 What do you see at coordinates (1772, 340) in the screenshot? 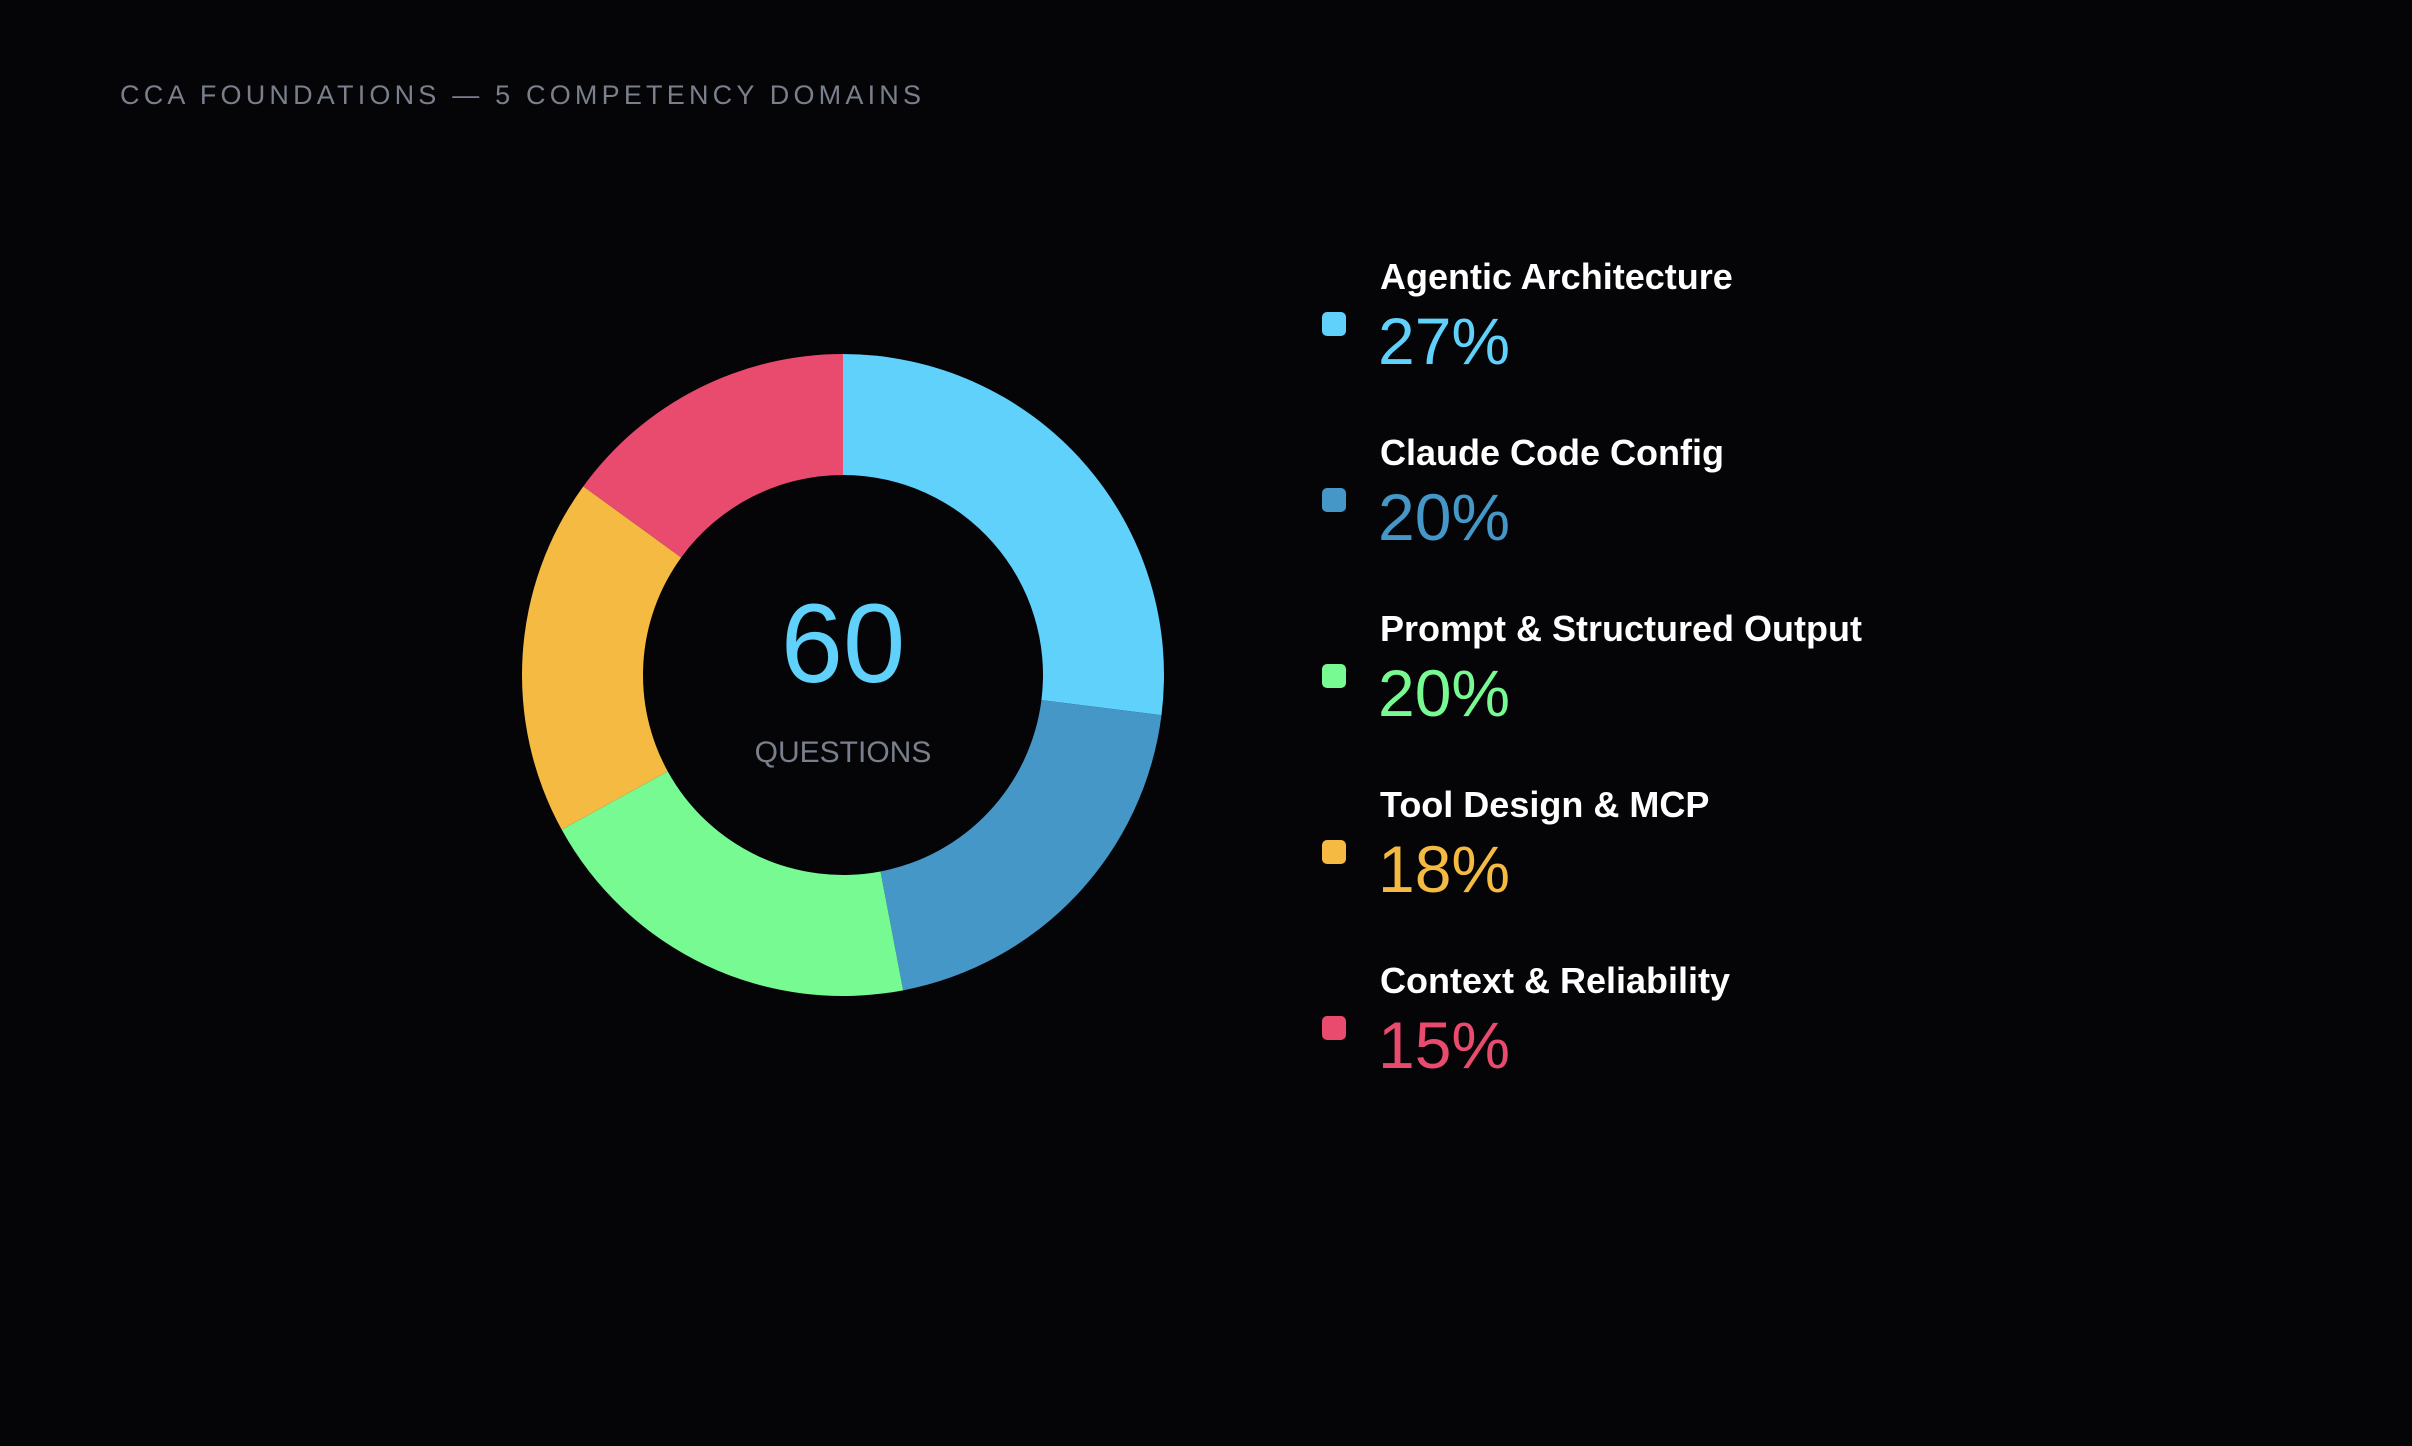
I see `legend-item: Agentic Architecture 27%` at bounding box center [1772, 340].